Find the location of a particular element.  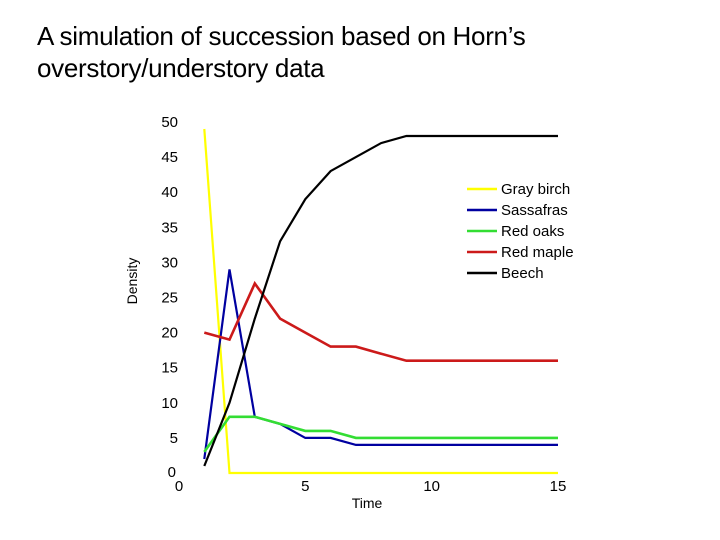

y-tick-label: 45 is located at coordinates (169, 157).